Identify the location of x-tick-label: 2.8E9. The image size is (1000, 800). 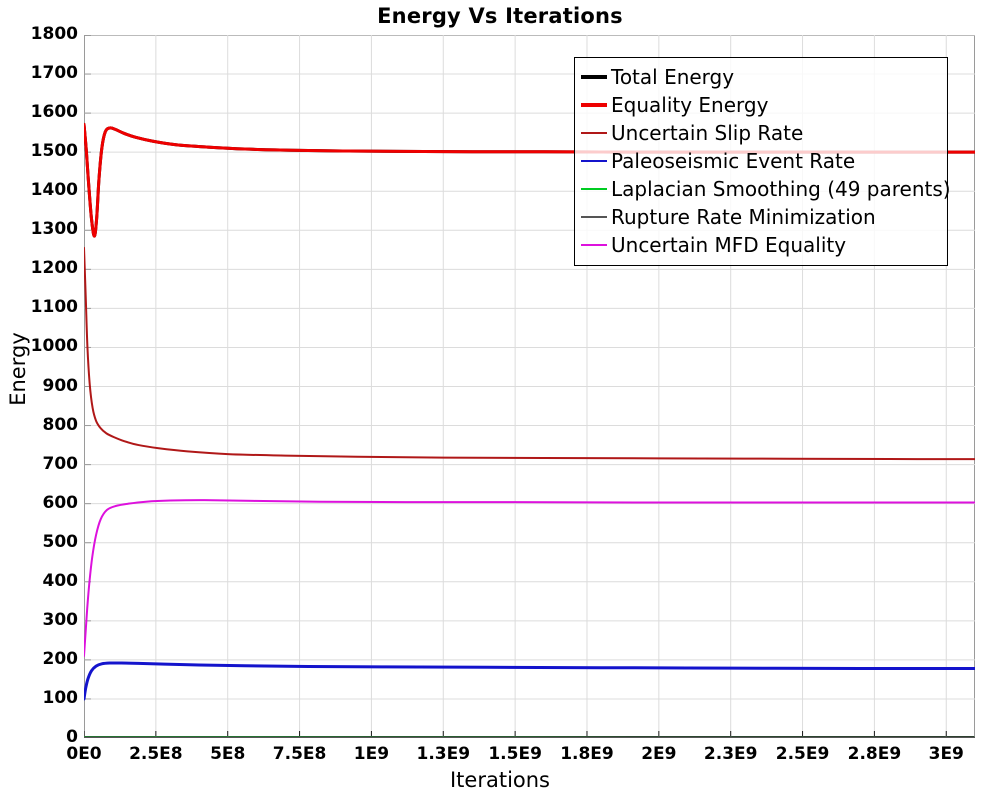
(874, 754).